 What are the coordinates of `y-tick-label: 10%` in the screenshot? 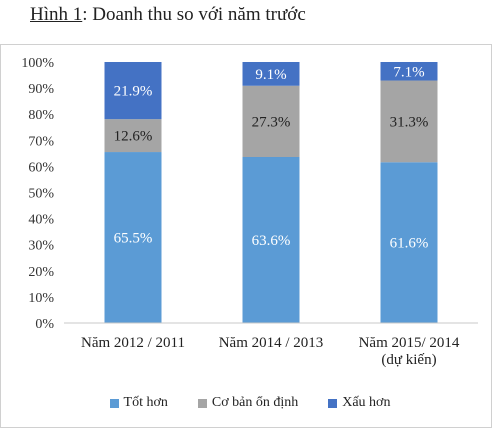 It's located at (41, 298).